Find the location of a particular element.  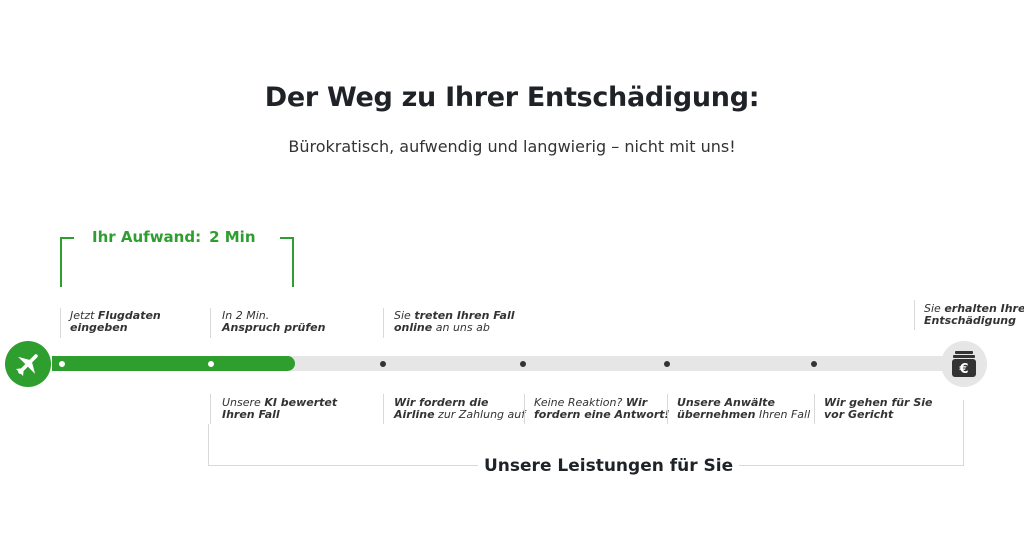

wallet-euro-icon: € is located at coordinates (964, 364).